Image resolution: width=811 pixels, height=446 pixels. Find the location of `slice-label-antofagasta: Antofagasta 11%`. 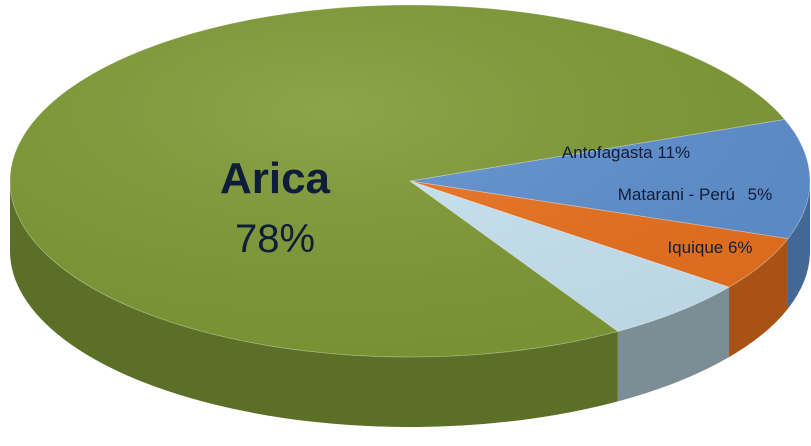

slice-label-antofagasta: Antofagasta 11% is located at coordinates (626, 152).